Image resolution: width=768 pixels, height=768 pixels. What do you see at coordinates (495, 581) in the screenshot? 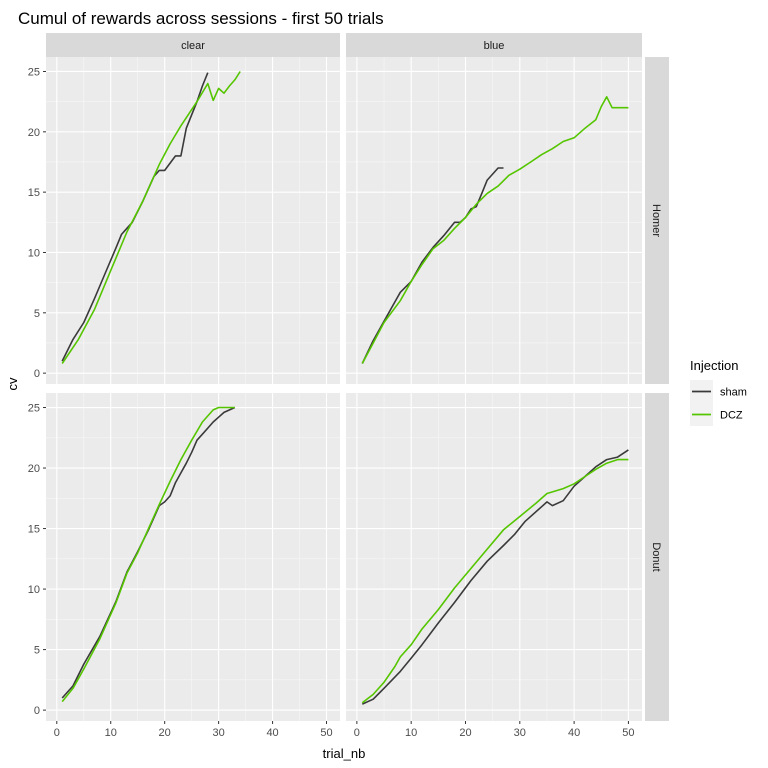
I see `series-line-DCZ-blue-Donut` at bounding box center [495, 581].